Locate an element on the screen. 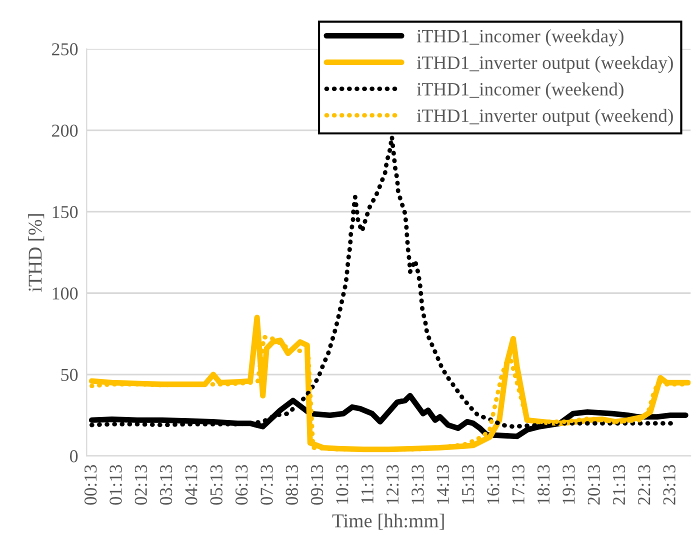 This screenshot has width=699, height=556. x-axis-title: Time [hh:mm] is located at coordinates (388, 522).